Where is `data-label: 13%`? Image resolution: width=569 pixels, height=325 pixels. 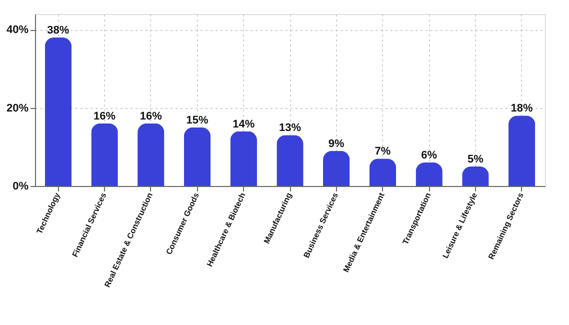 data-label: 13% is located at coordinates (290, 128).